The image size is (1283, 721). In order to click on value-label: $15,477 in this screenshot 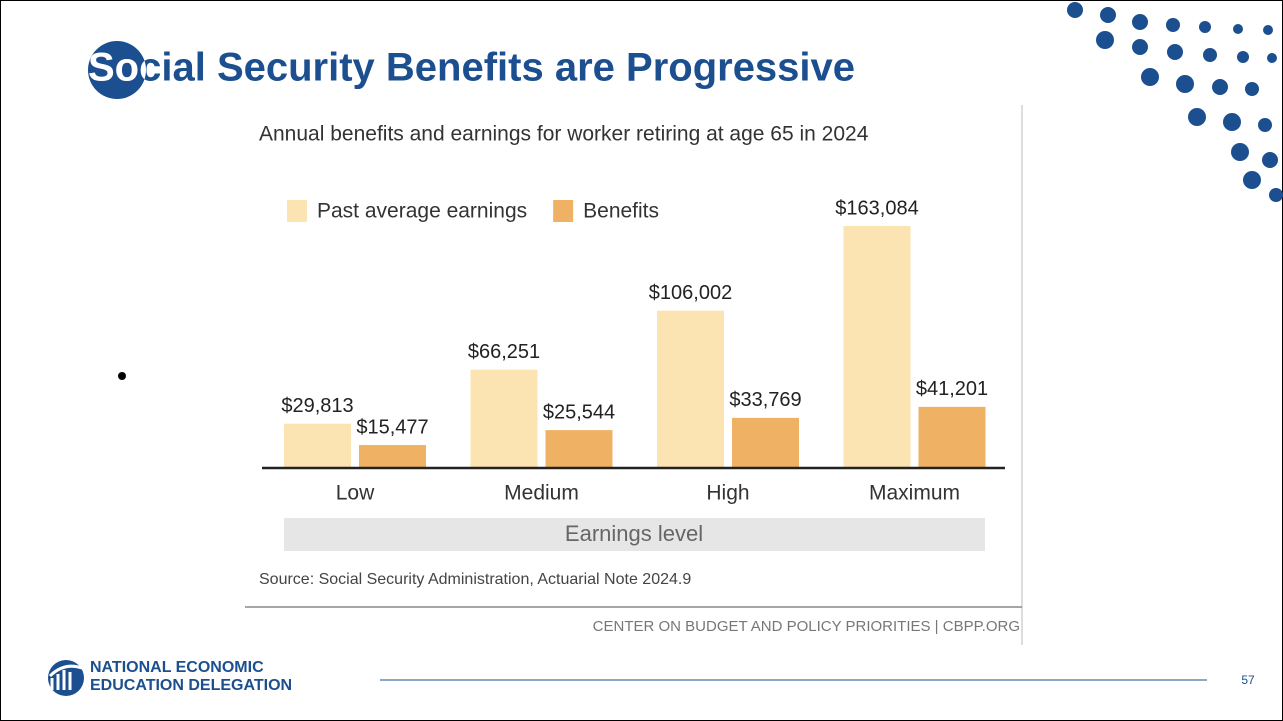, I will do `click(392, 427)`.